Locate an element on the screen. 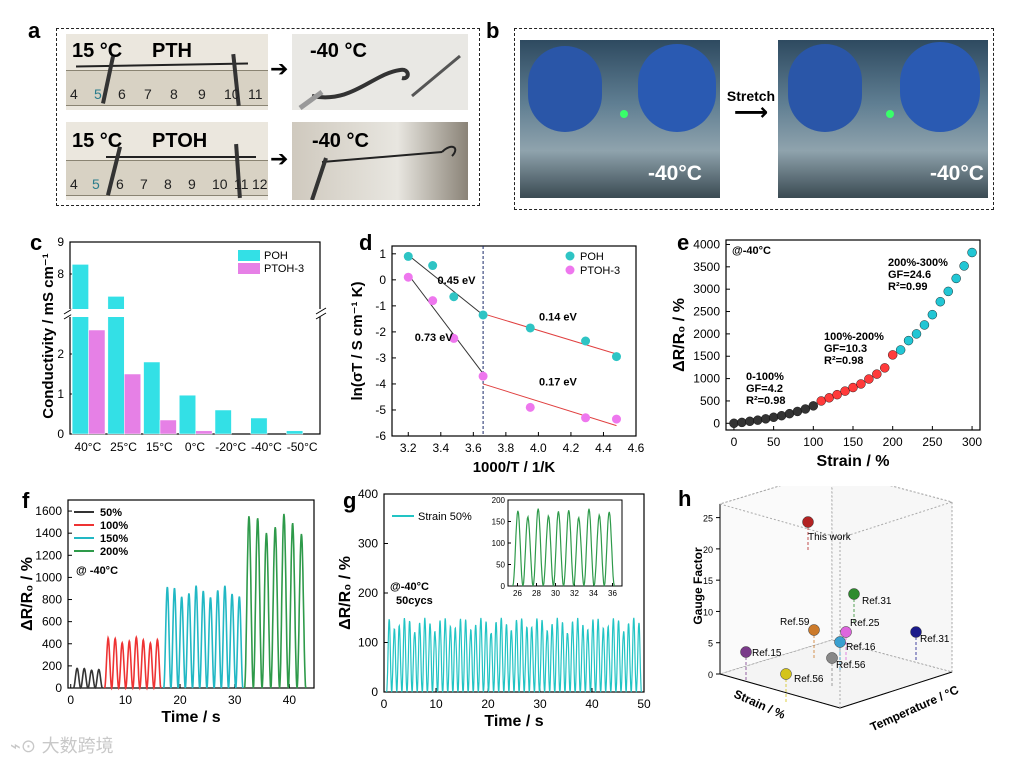 This screenshot has width=1011, height=761. legend-label: 200% is located at coordinates (114, 552).